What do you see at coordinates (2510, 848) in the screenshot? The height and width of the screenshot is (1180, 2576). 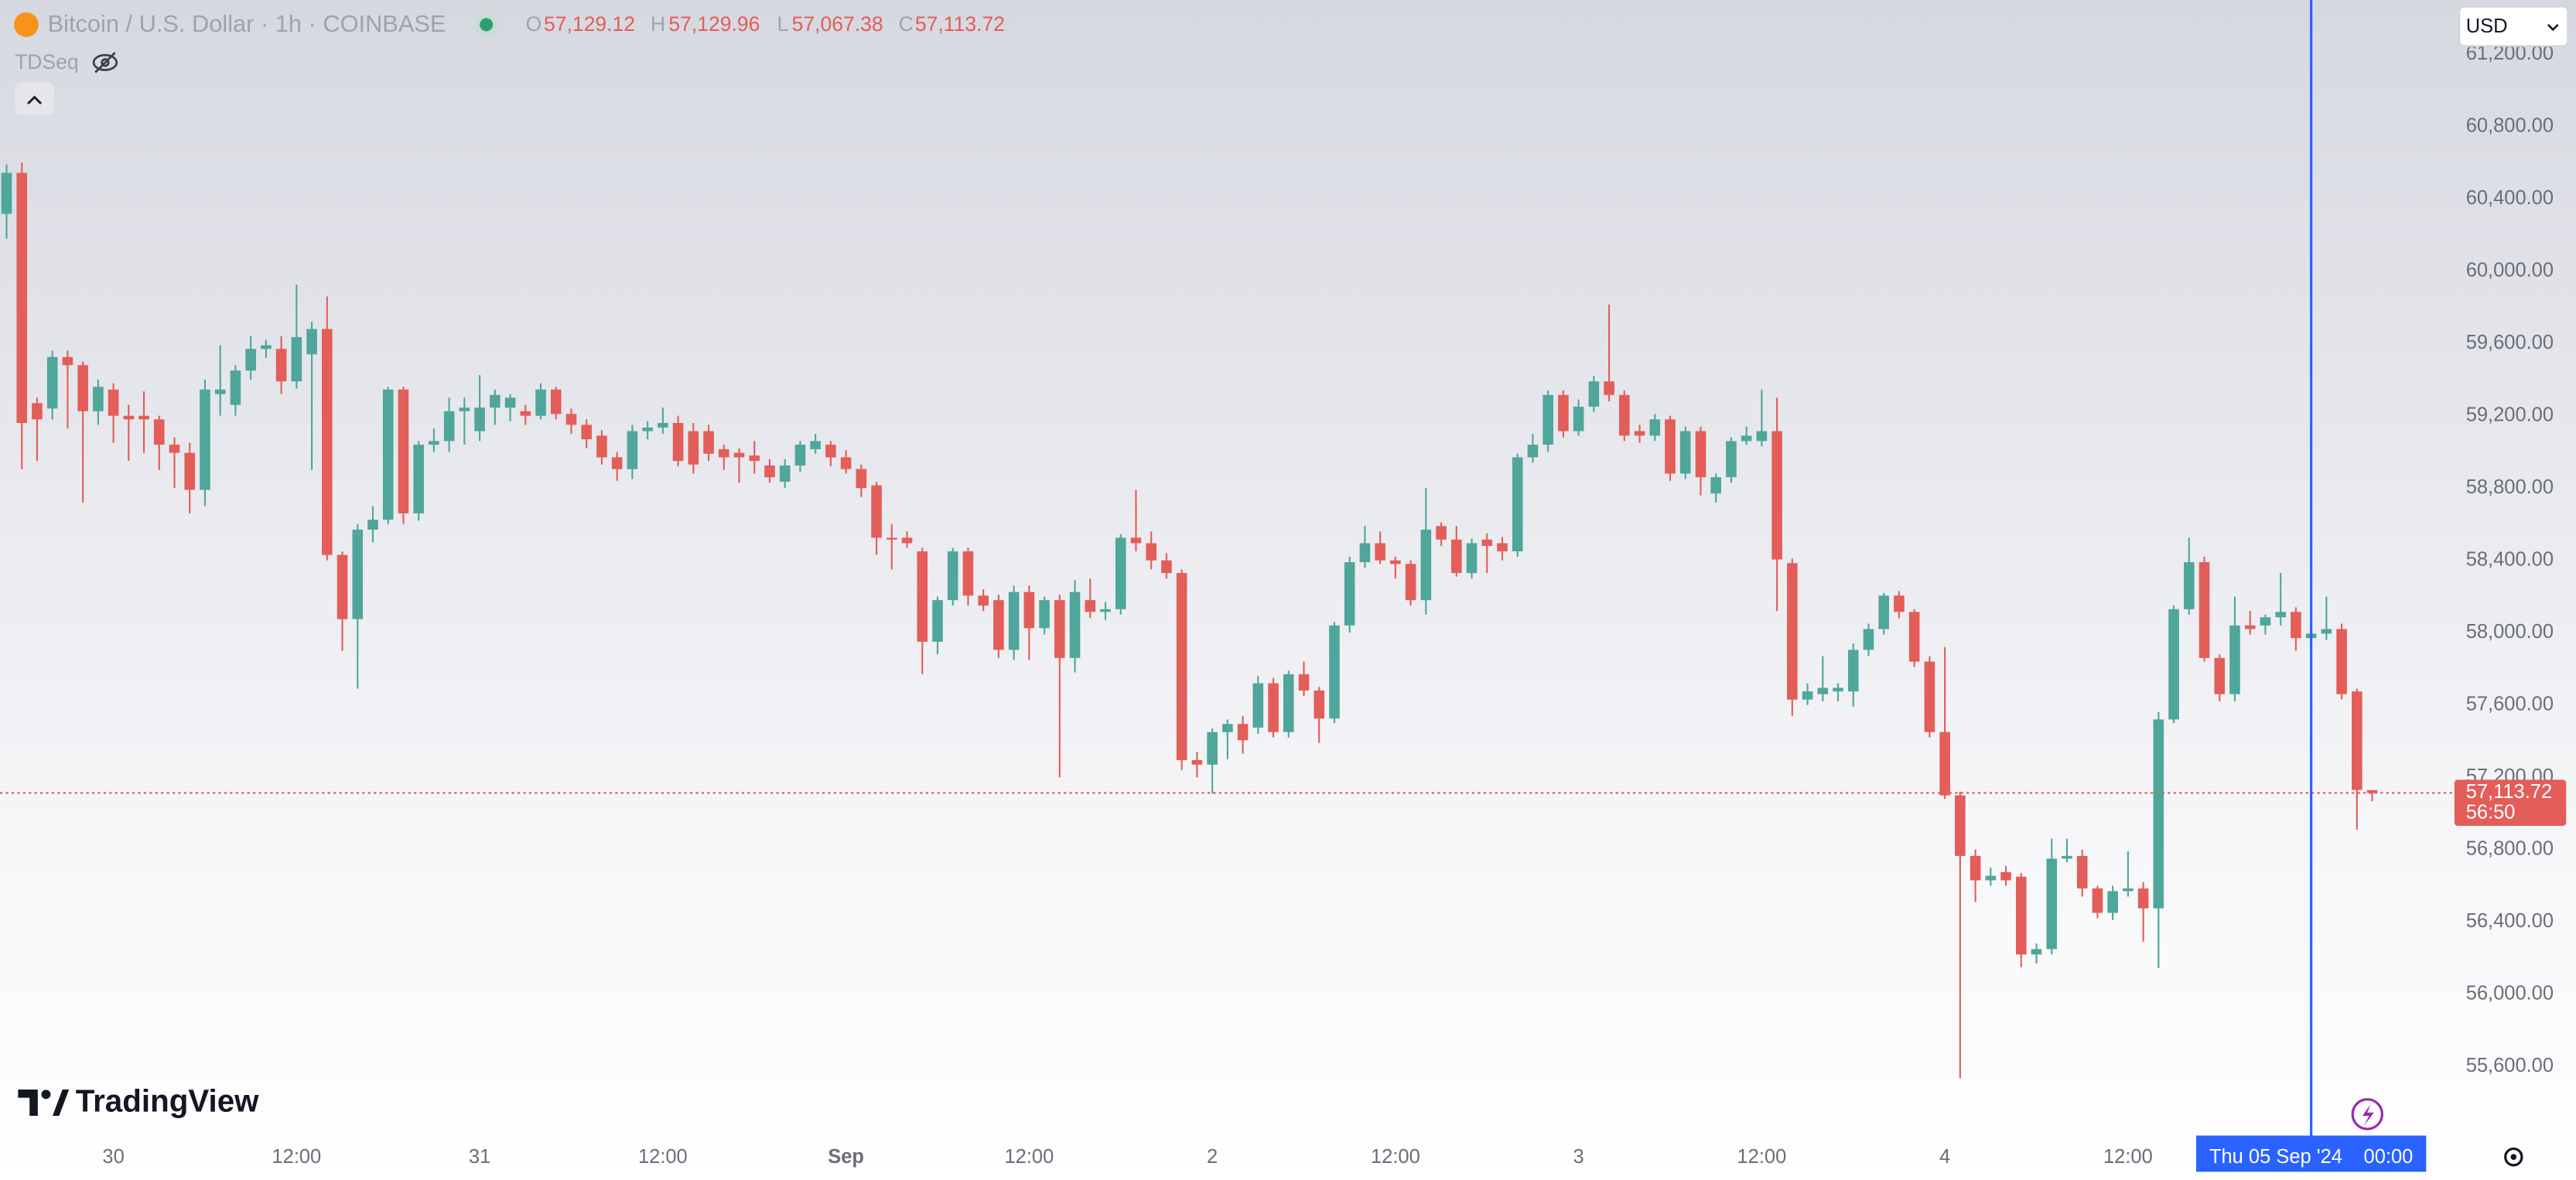 I see `y-tick-label: 56,800.00` at bounding box center [2510, 848].